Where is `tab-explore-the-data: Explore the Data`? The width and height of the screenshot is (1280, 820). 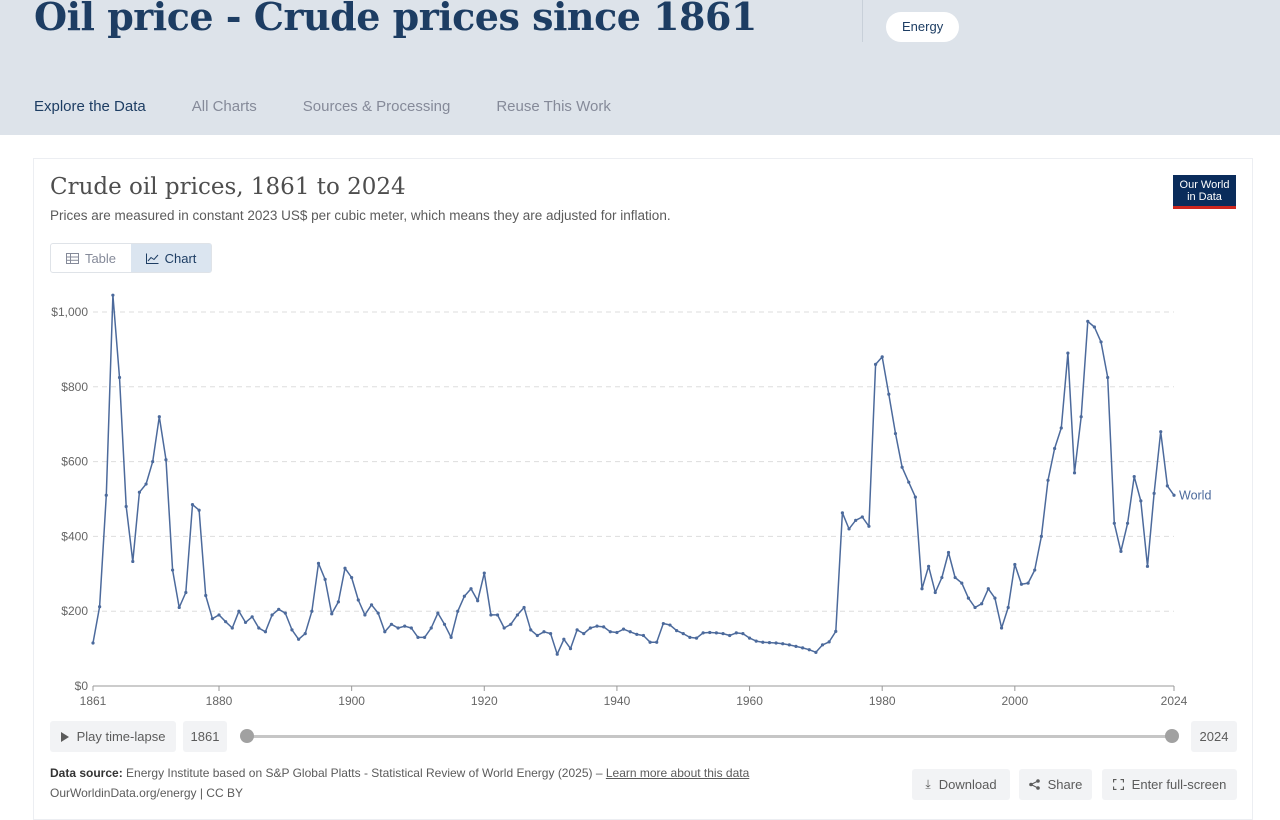
tab-explore-the-data: Explore the Data is located at coordinates (90, 106).